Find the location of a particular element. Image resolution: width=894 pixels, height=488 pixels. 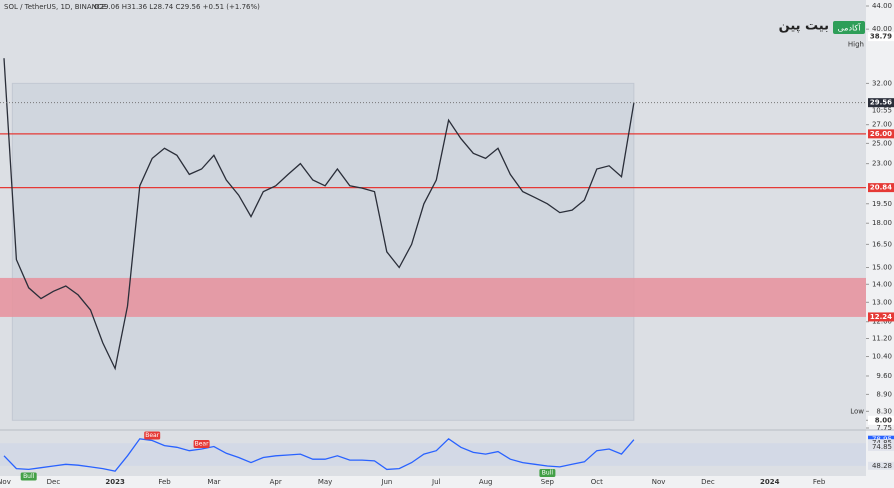

rsi-marker-label: 48.28 is located at coordinates (882, 466).